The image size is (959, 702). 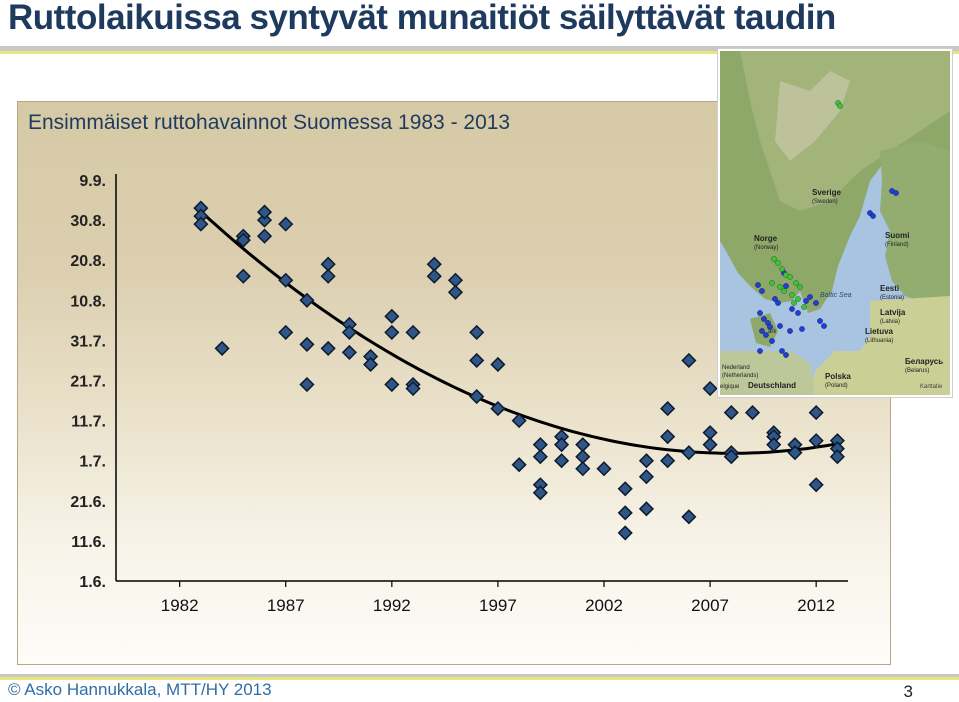 I want to click on map-label-denmark: ark, so click(x=772, y=332).